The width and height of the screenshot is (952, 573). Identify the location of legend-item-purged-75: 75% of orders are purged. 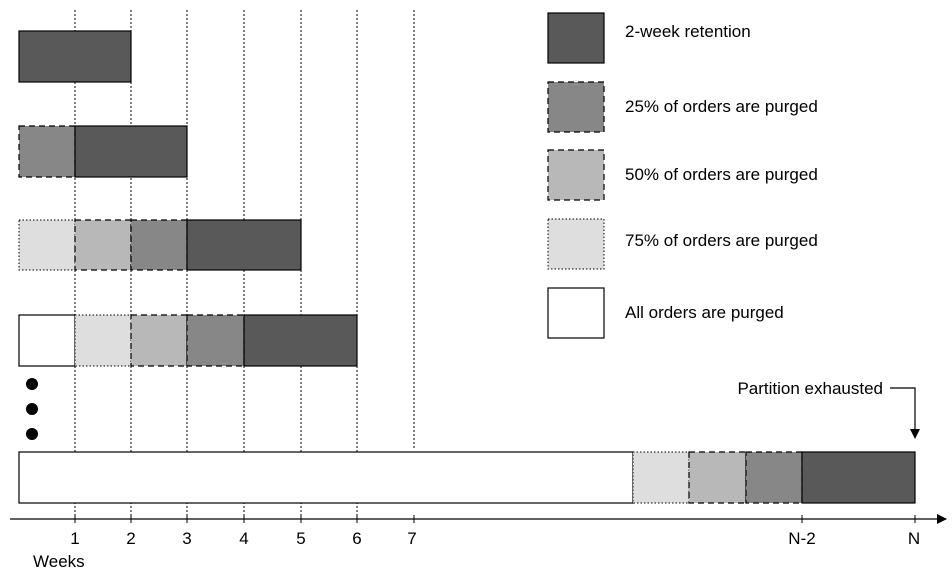
(682, 244).